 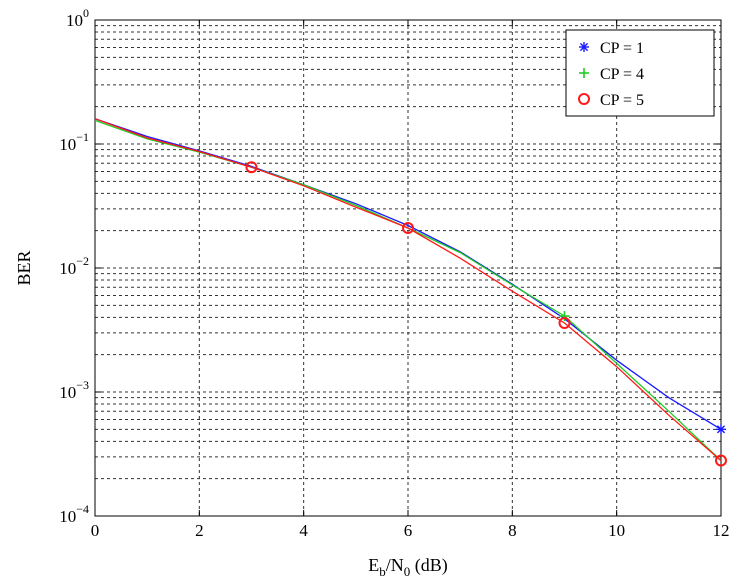 I want to click on series-1-marker, so click(x=721, y=429).